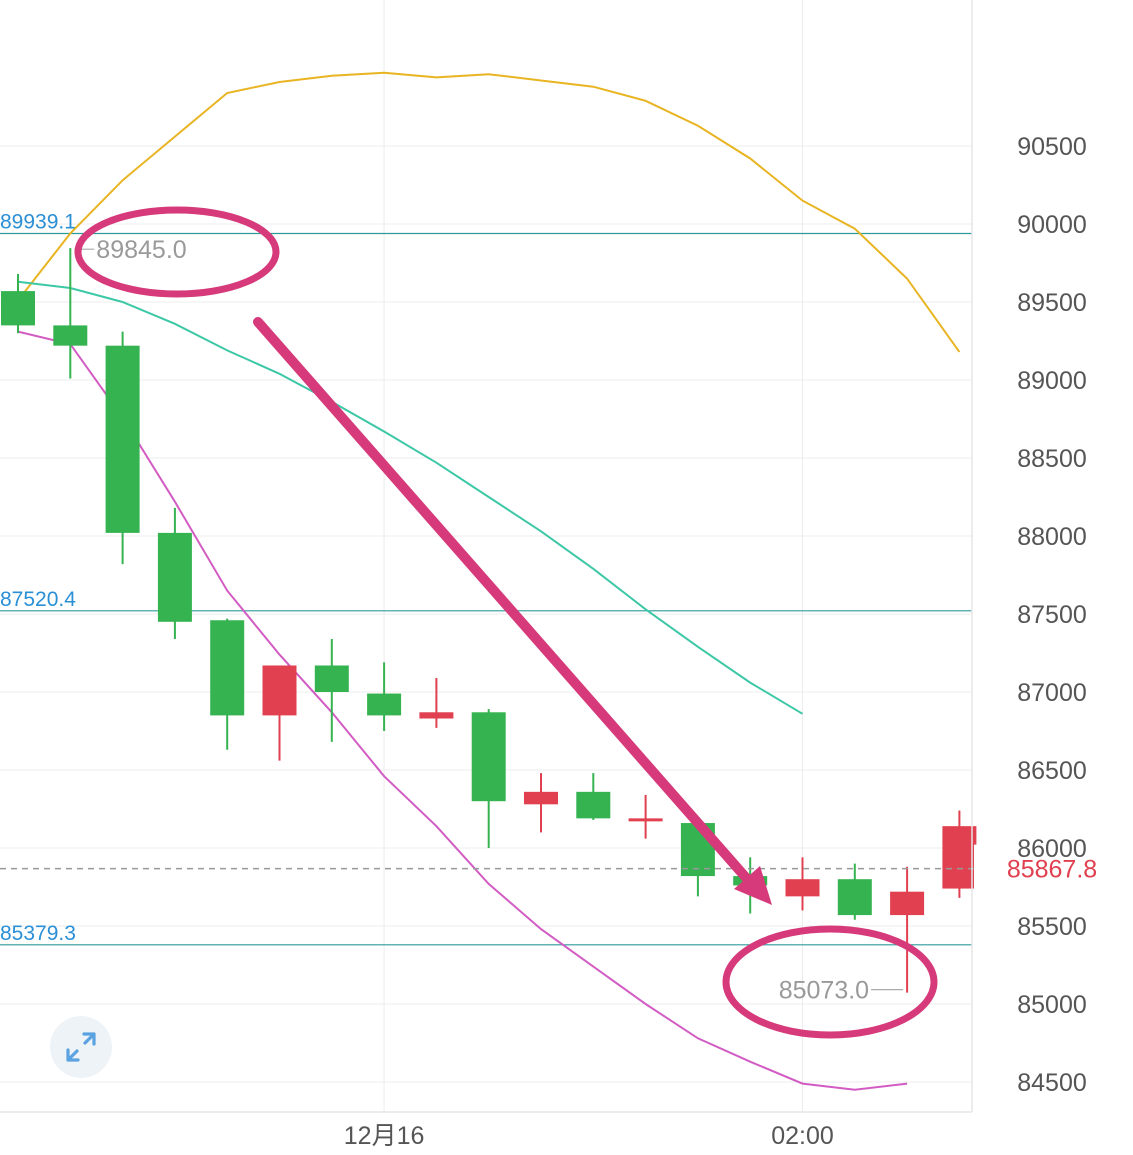 Image resolution: width=1133 pixels, height=1155 pixels. Describe the element at coordinates (1052, 615) in the screenshot. I see `y-tick-label: 87500` at that location.